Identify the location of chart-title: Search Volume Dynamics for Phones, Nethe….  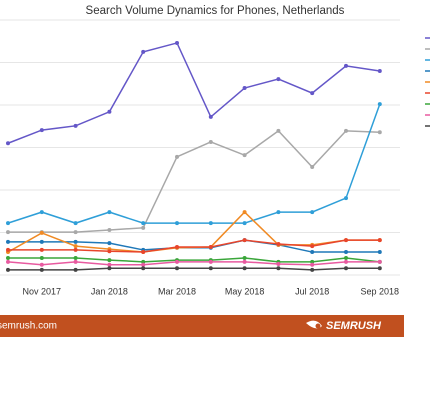
(215, 11).